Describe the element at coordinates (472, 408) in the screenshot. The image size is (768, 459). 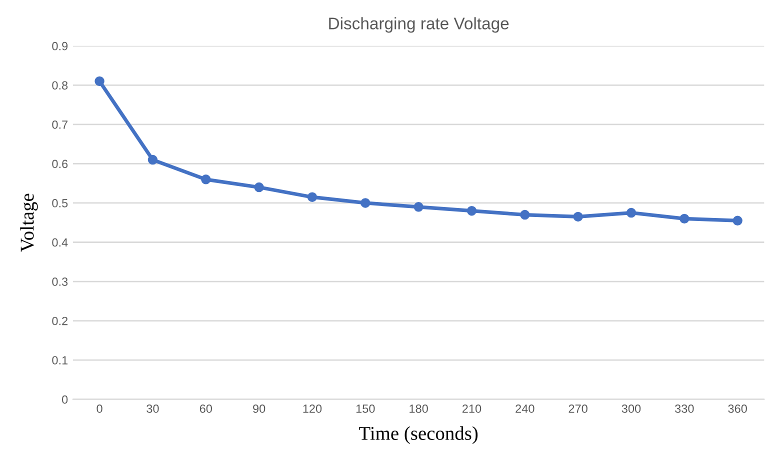
I see `x-tick-label: 210` at that location.